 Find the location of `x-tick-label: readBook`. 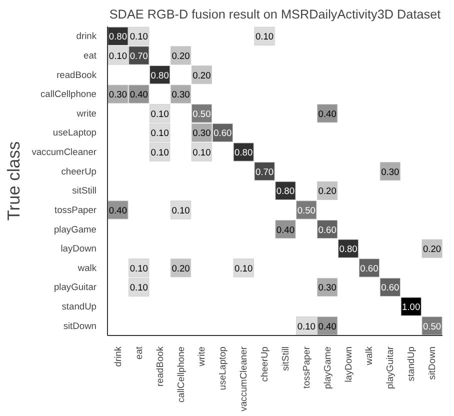

x-tick-label: readBook is located at coordinates (159, 366).